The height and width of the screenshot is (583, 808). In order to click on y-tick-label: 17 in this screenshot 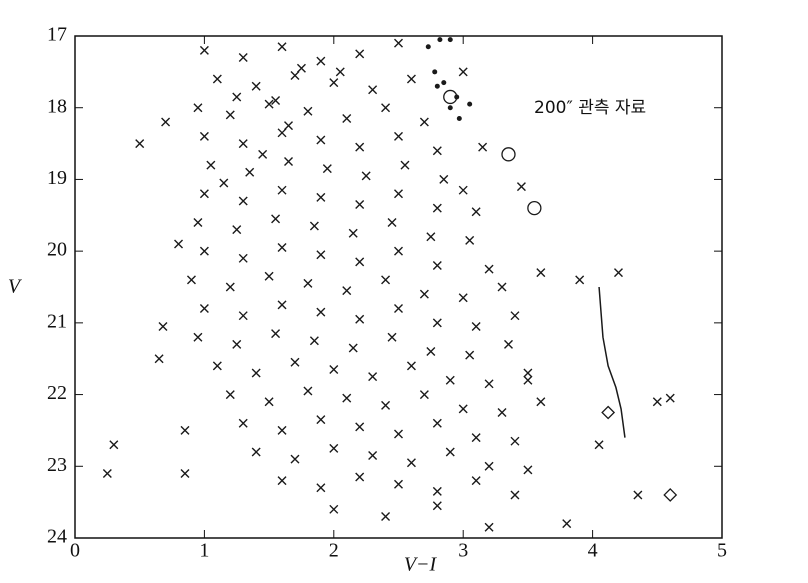, I will do `click(57, 35)`.